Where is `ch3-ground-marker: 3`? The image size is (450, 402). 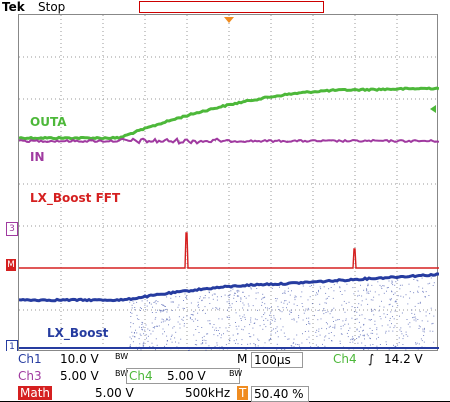
ch3-ground-marker: 3 is located at coordinates (12, 229).